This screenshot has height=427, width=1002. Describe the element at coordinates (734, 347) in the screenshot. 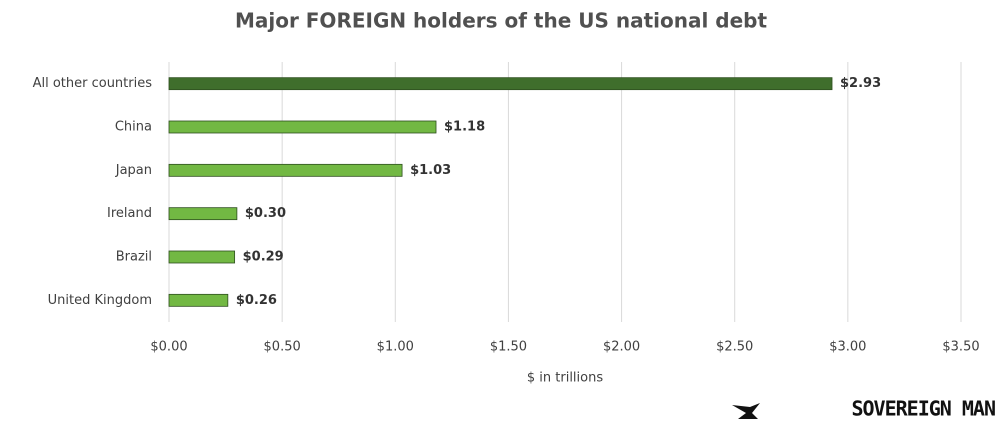

I see `x-tick-label: $2.50` at that location.